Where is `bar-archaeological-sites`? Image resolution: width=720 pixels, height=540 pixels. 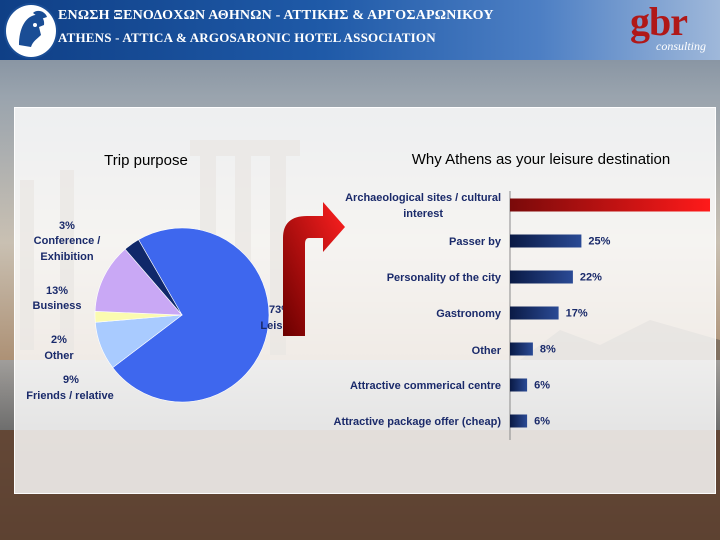
bar-archaeological-sites is located at coordinates (610, 205).